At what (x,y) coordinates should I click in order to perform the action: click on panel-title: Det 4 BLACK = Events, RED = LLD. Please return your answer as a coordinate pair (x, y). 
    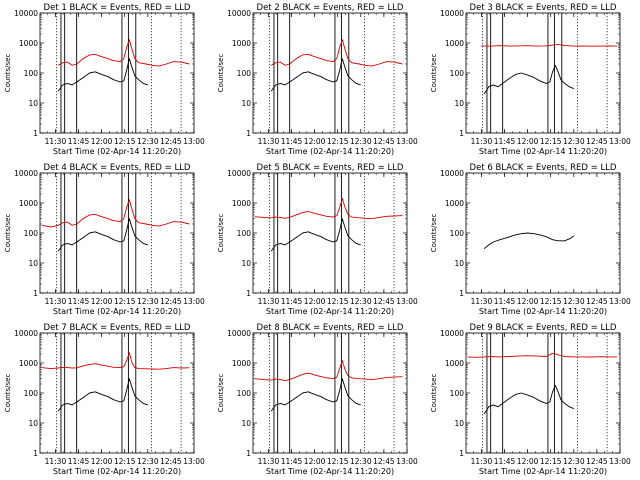
    Looking at the image, I should click on (117, 168).